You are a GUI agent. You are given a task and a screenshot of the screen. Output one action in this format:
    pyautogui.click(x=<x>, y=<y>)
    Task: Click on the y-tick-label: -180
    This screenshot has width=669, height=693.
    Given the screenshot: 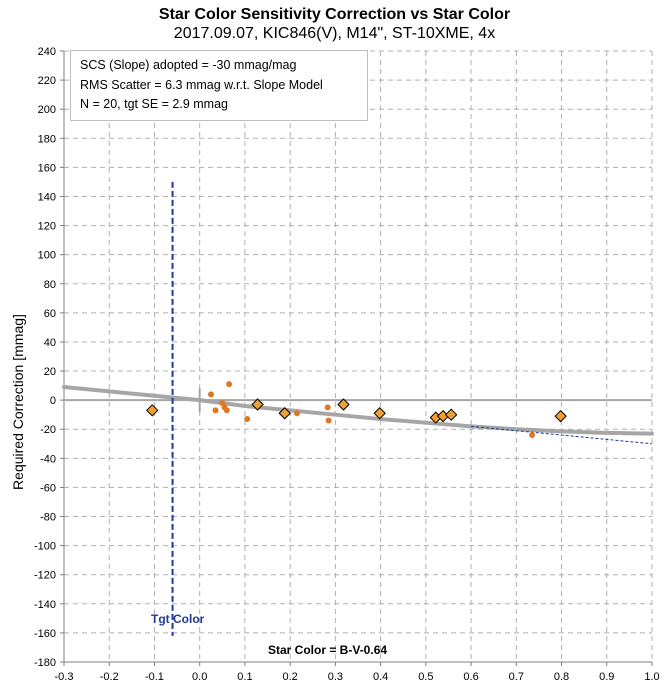 What is the action you would take?
    pyautogui.click(x=45, y=663)
    